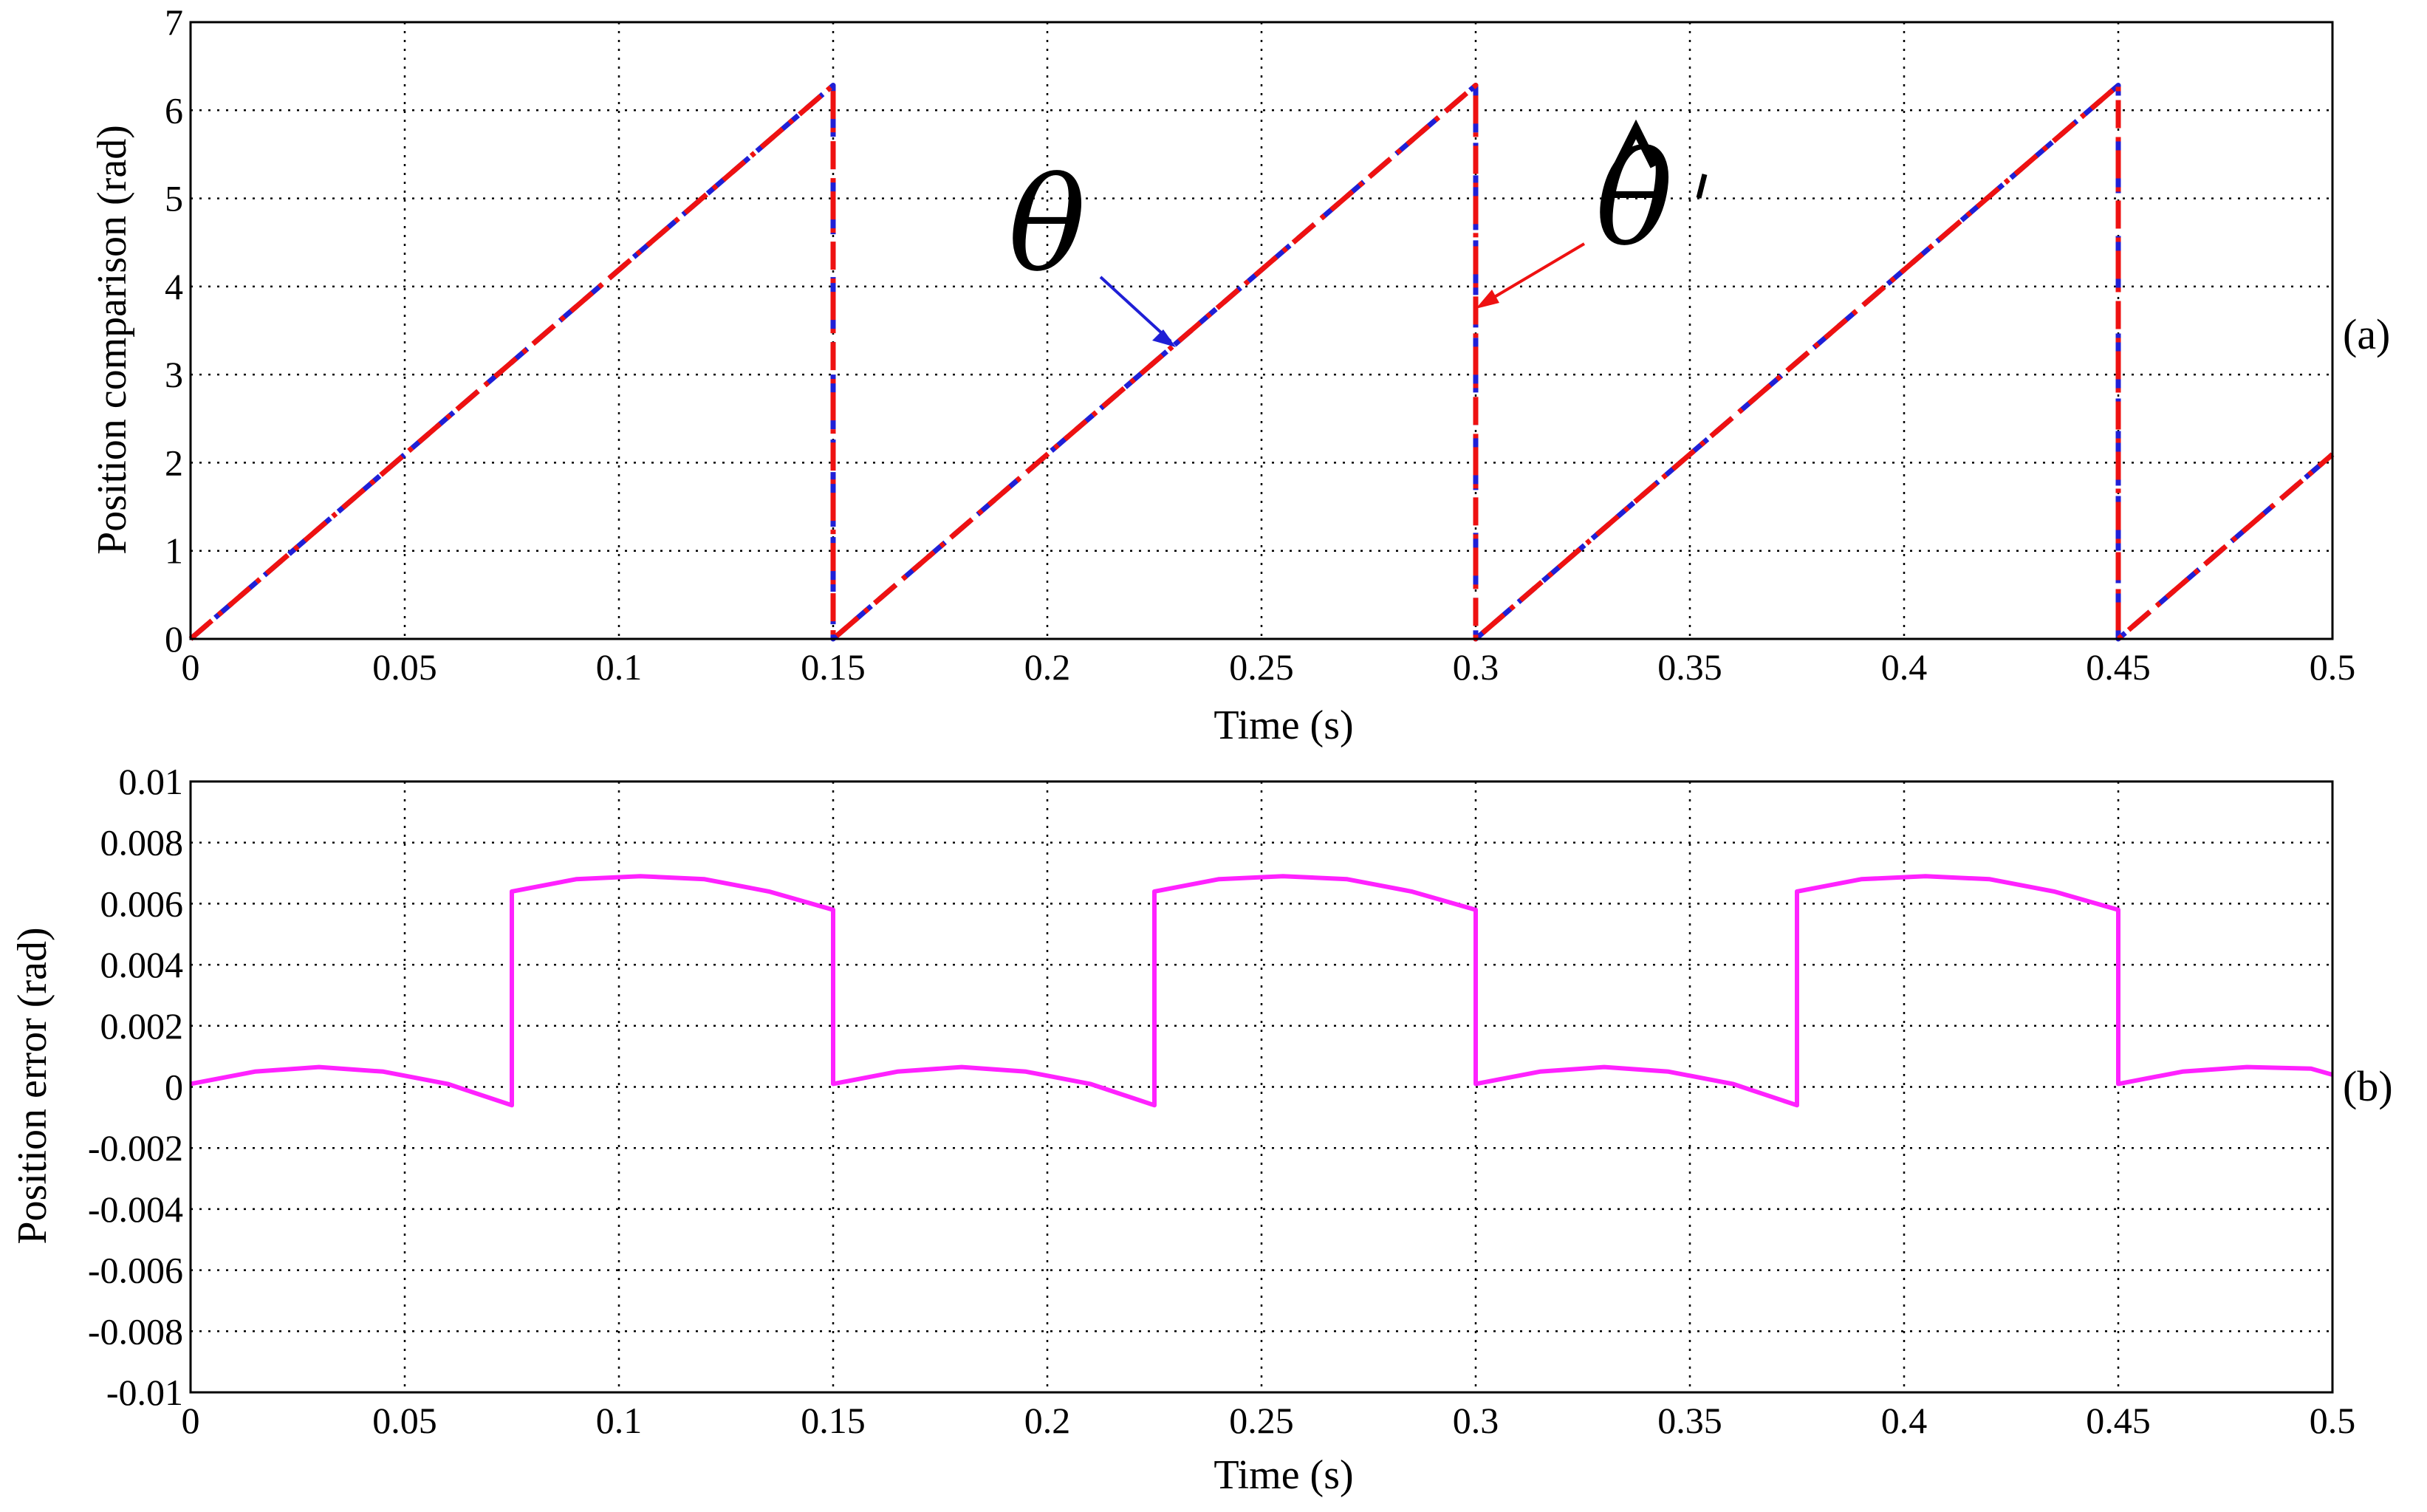  Describe the element at coordinates (142, 1026) in the screenshot. I see `chart-b-y-tick-label: 0.002` at that location.